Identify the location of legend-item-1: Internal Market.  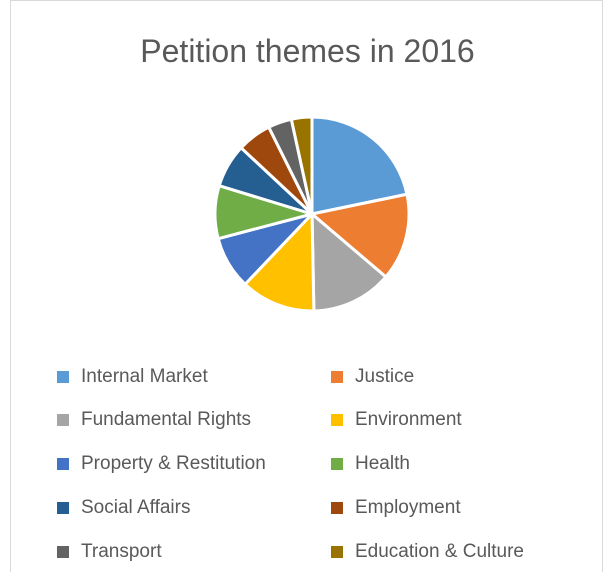
(132, 377).